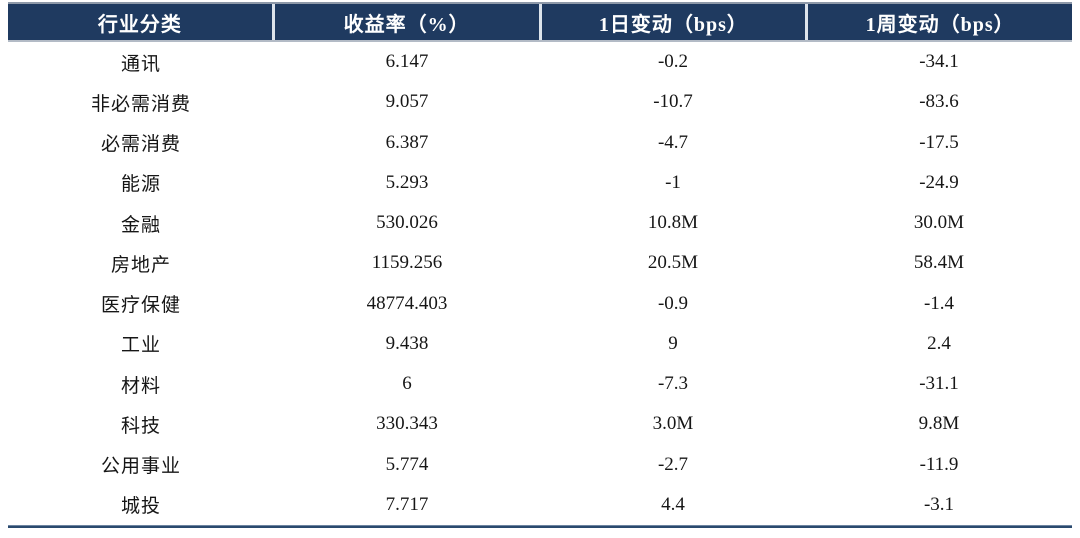 This screenshot has width=1080, height=538. Describe the element at coordinates (939, 182) in the screenshot. I see `cell-1w-change: -24.9` at that location.